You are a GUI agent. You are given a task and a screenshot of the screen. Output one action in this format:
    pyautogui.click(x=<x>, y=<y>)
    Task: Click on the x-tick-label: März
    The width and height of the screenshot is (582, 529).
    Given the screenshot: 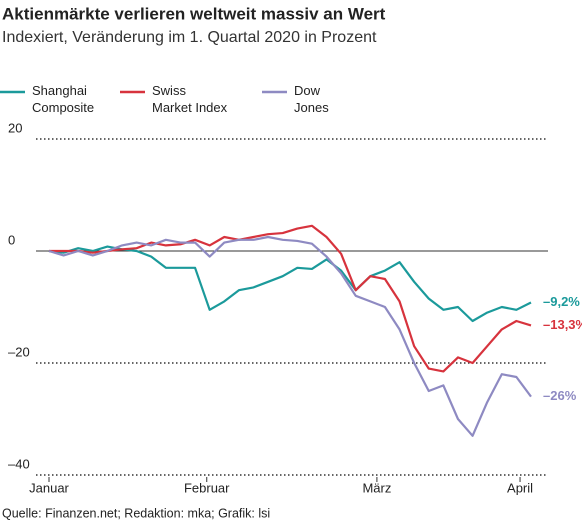 What is the action you would take?
    pyautogui.click(x=376, y=487)
    